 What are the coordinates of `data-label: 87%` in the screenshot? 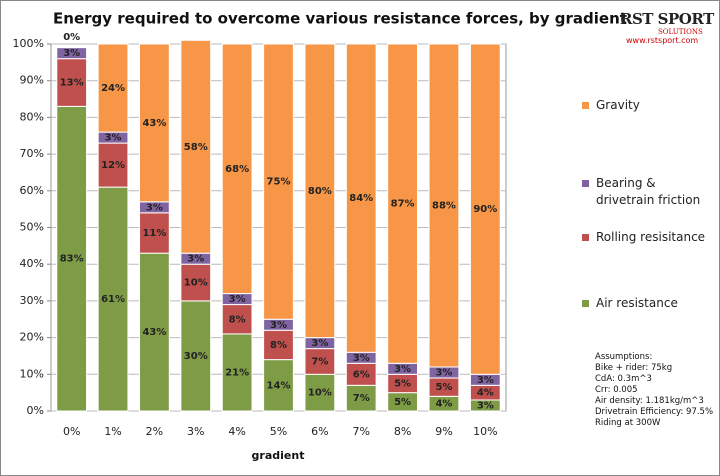 It's located at (403, 204).